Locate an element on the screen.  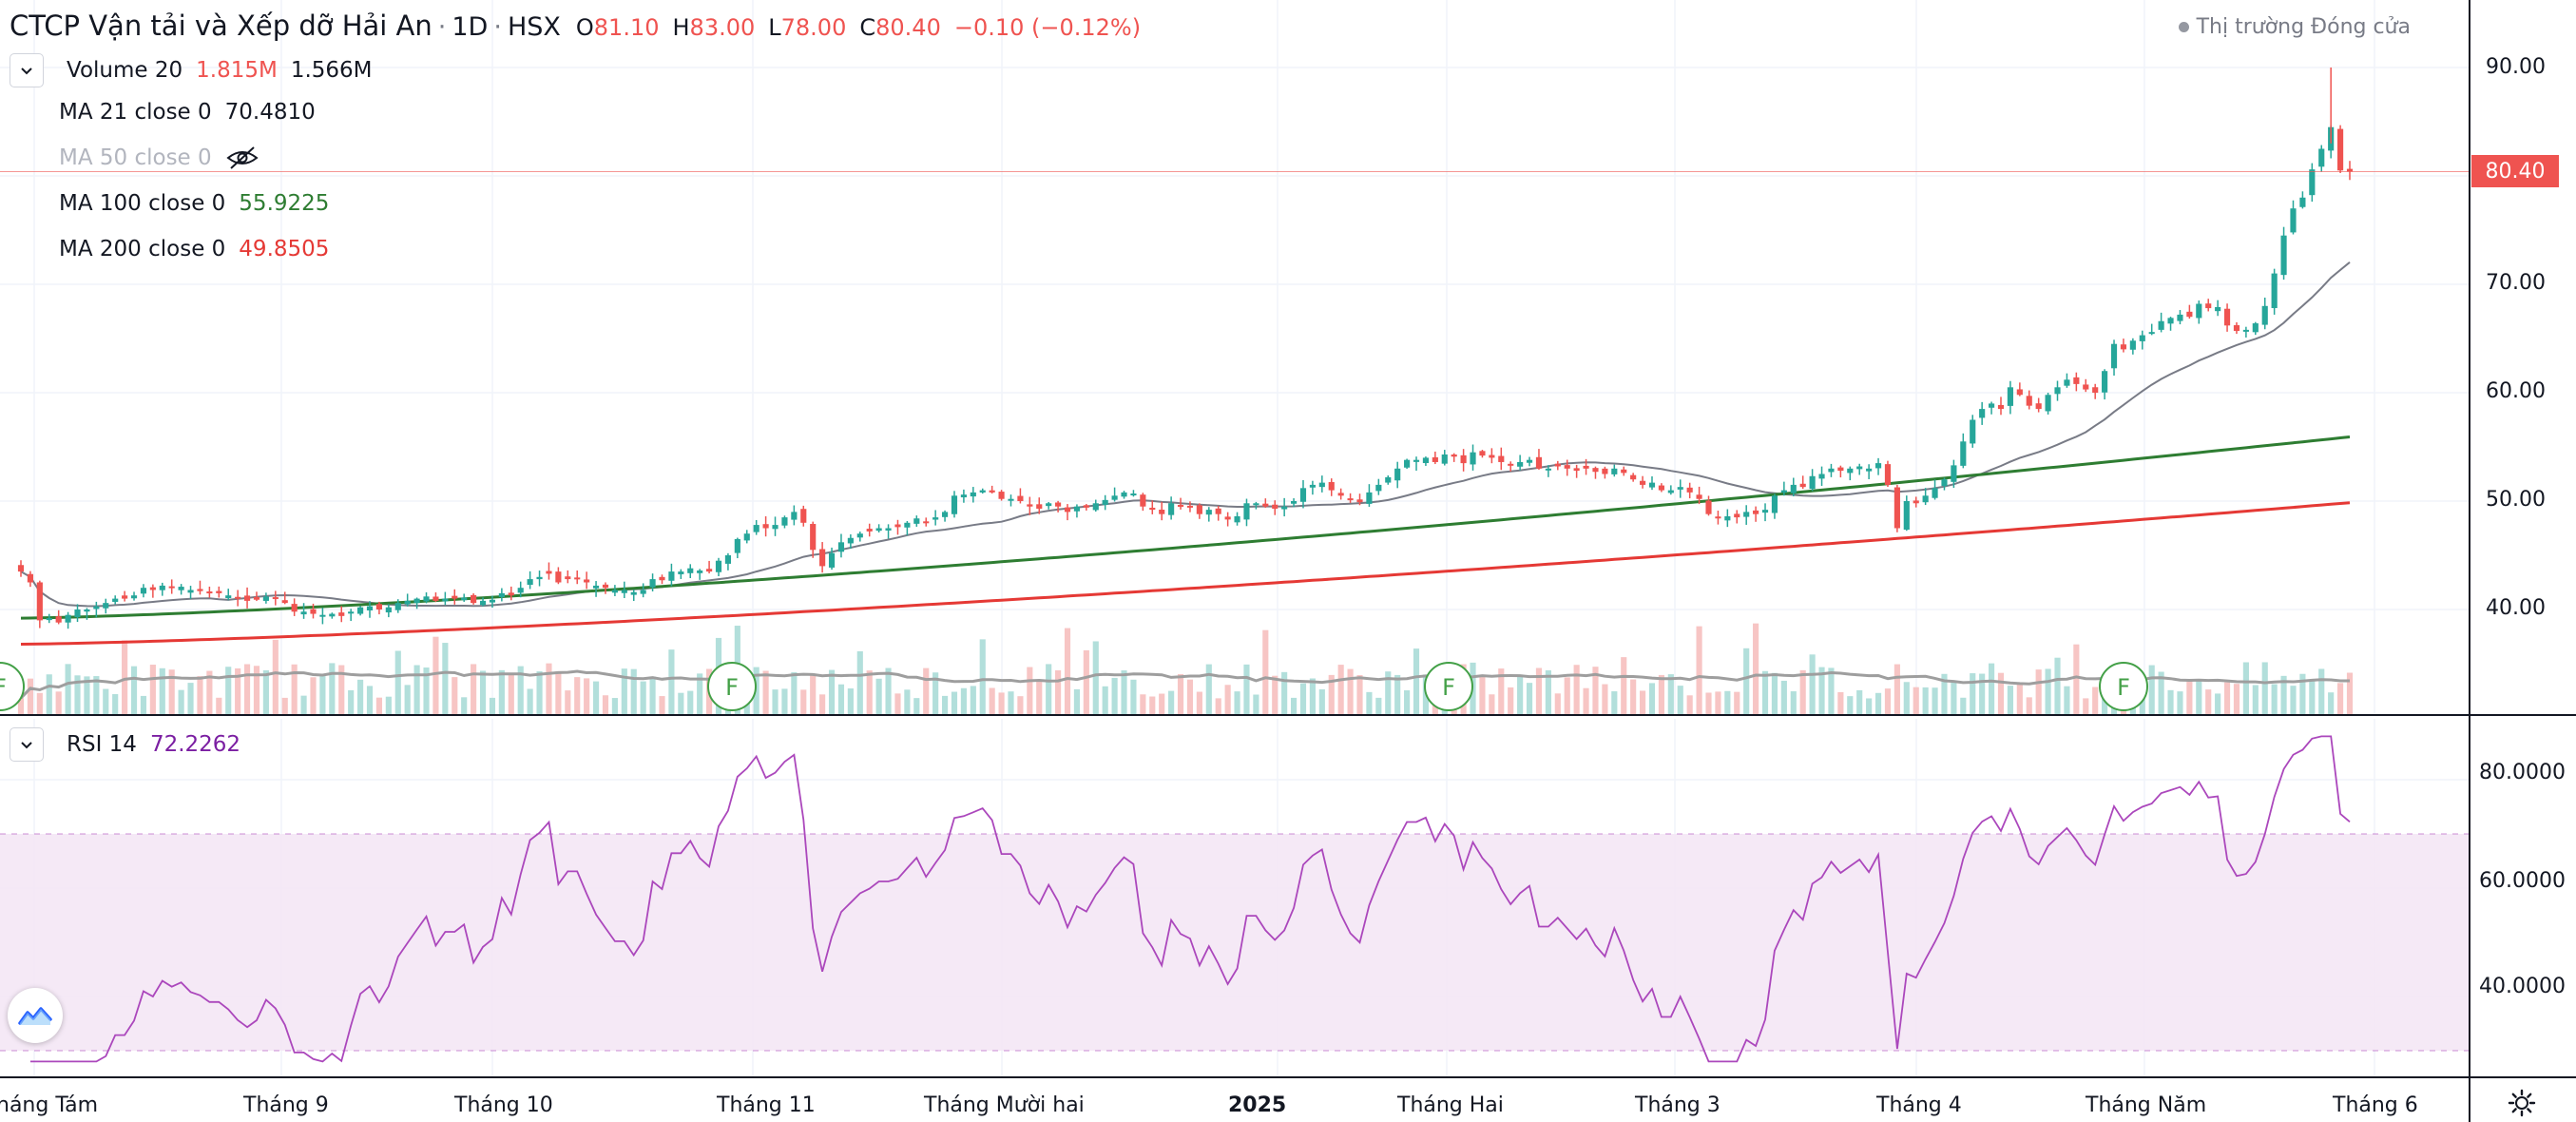
indicator-volume: Volume 20 1.815M 1.566M is located at coordinates (187, 70).